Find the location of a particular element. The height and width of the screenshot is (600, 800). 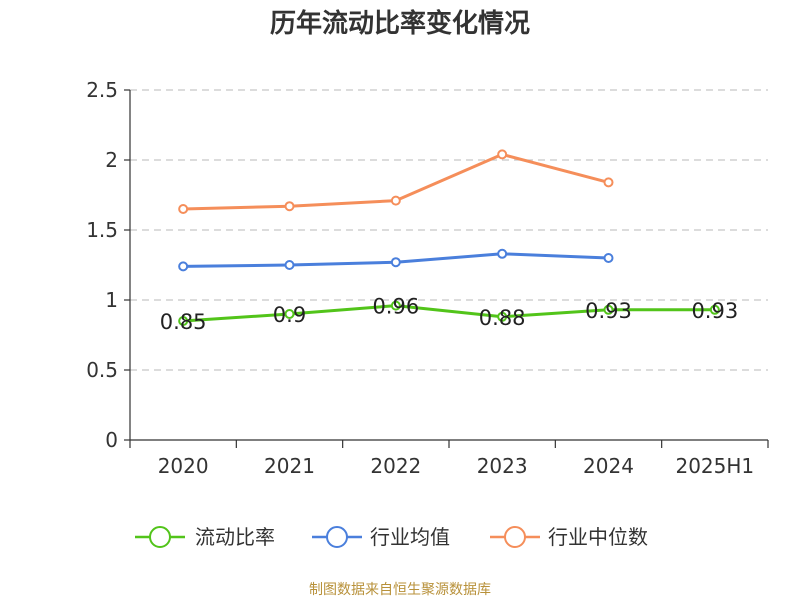

data-labels: 0.85 0.9 0.96 0.88 0.93 0.93 is located at coordinates (449, 314).